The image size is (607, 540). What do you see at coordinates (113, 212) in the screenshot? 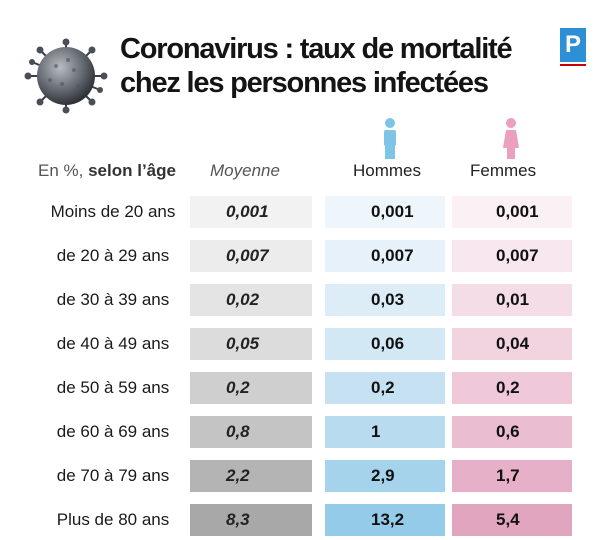
I see `age-group-label: Moins de 20 ans` at bounding box center [113, 212].